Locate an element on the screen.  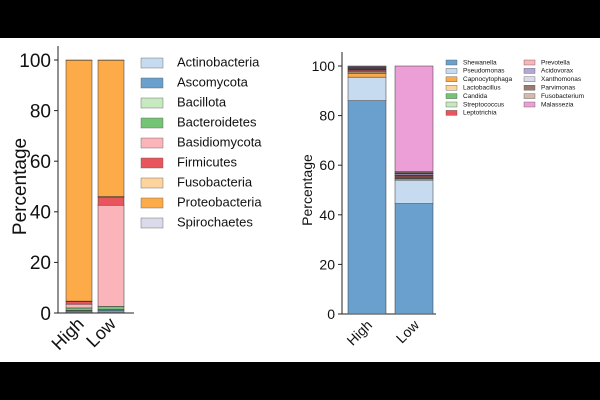
legend-label: Proteobacteria is located at coordinates (219, 202).